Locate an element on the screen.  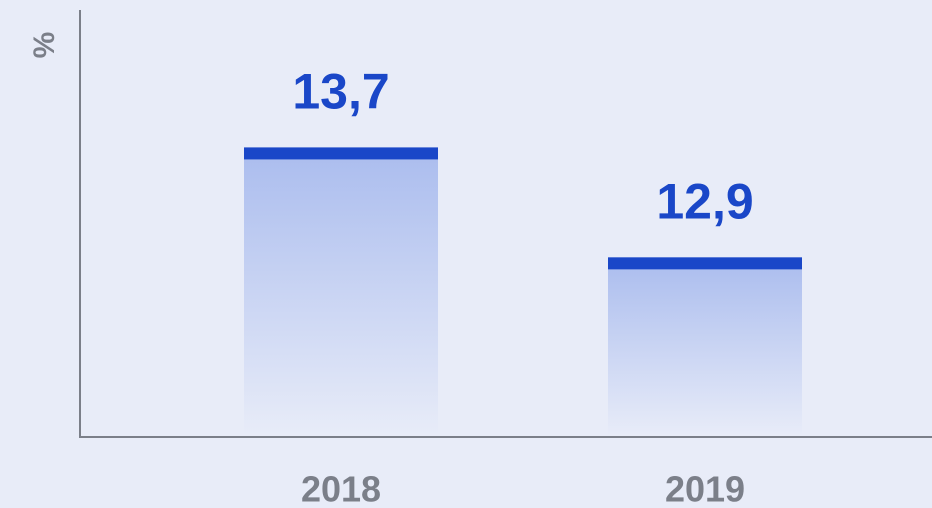
x-tick-label: 2019 is located at coordinates (705, 488).